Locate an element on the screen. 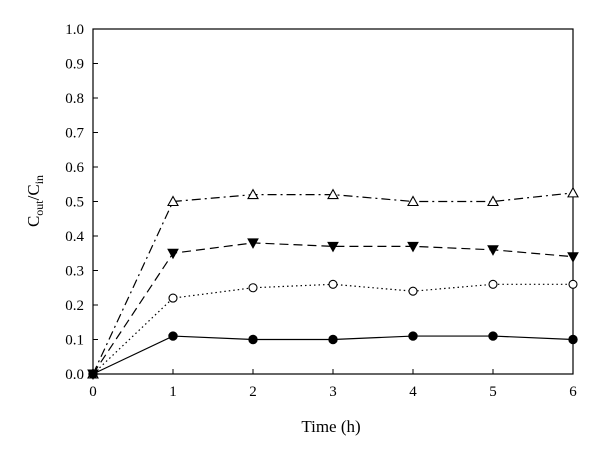 The height and width of the screenshot is (460, 600). x-tick-label: 5 is located at coordinates (493, 392).